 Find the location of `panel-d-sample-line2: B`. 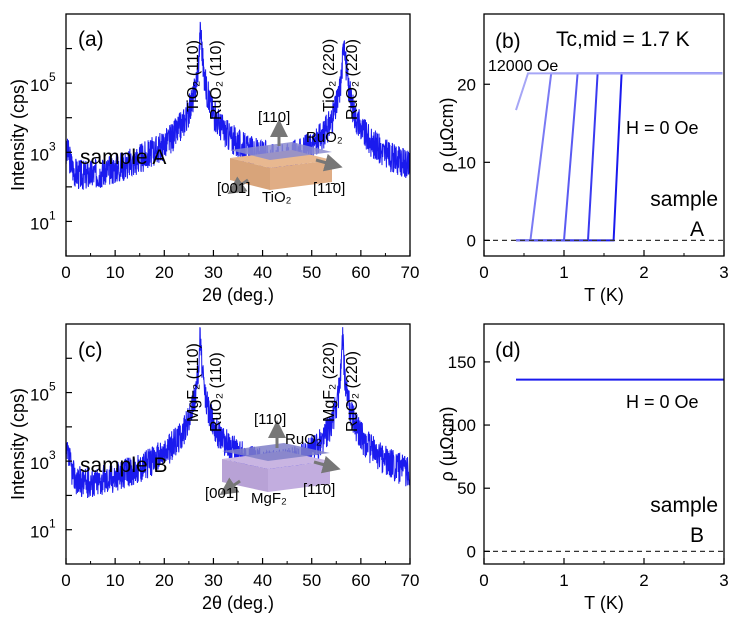

panel-d-sample-line2: B is located at coordinates (697, 535).